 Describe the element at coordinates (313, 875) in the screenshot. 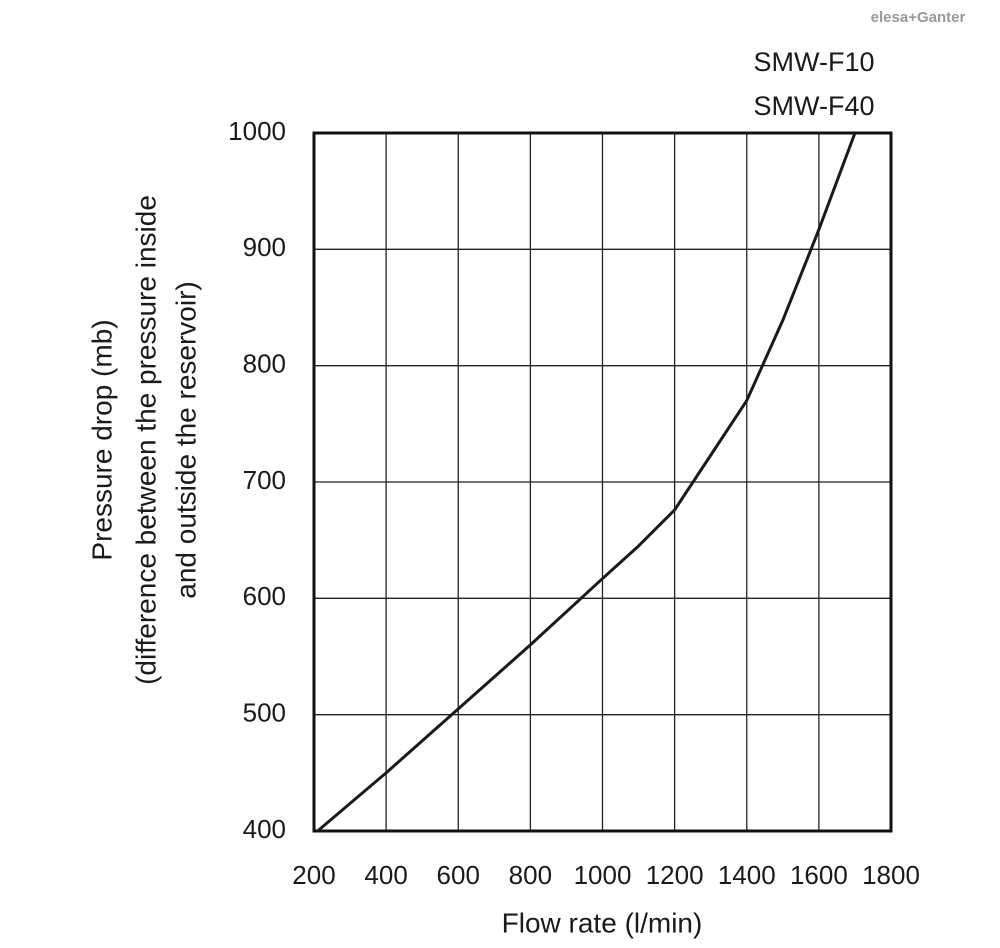

I see `x-tick-label: 200` at that location.